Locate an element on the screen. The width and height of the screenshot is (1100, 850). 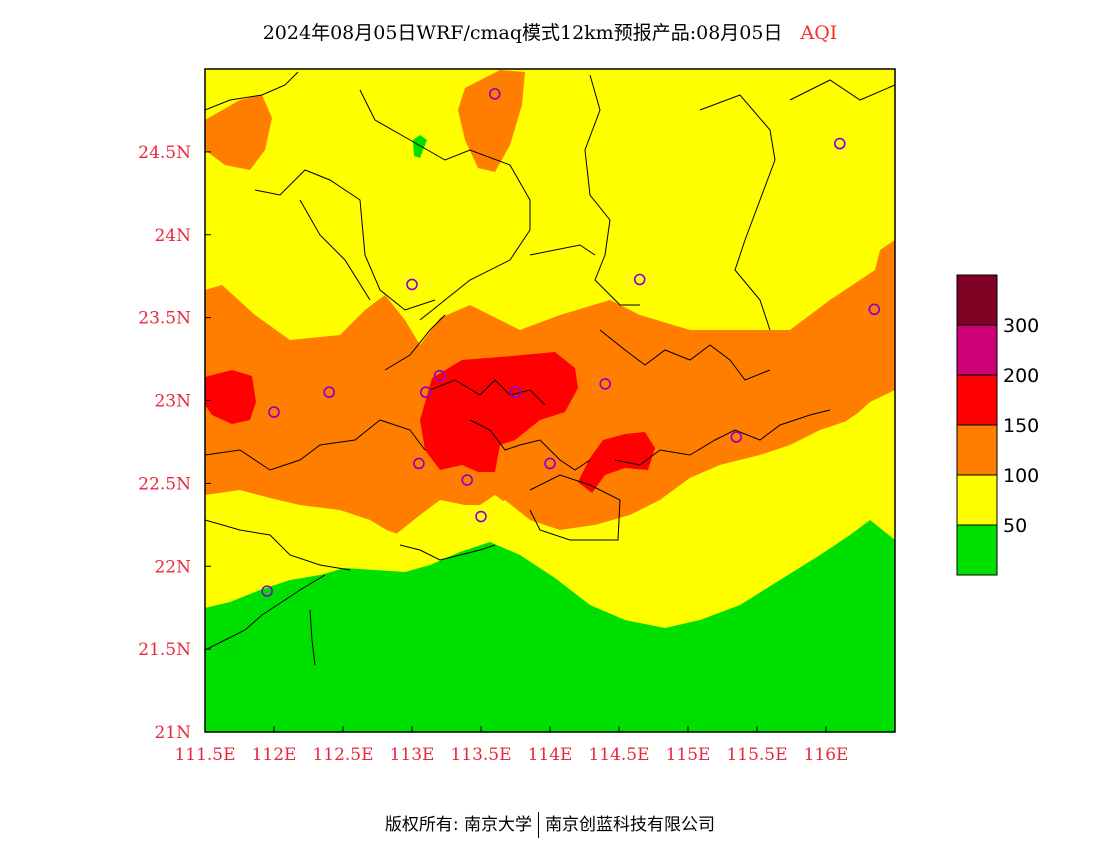
x-tick-label: 113.5E is located at coordinates (480, 755).